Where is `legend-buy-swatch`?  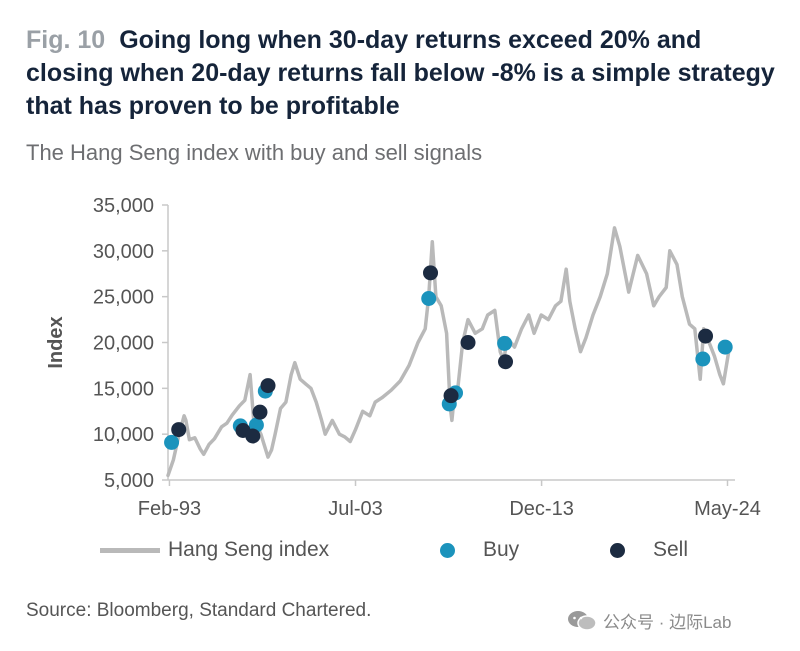
legend-buy-swatch is located at coordinates (447, 550).